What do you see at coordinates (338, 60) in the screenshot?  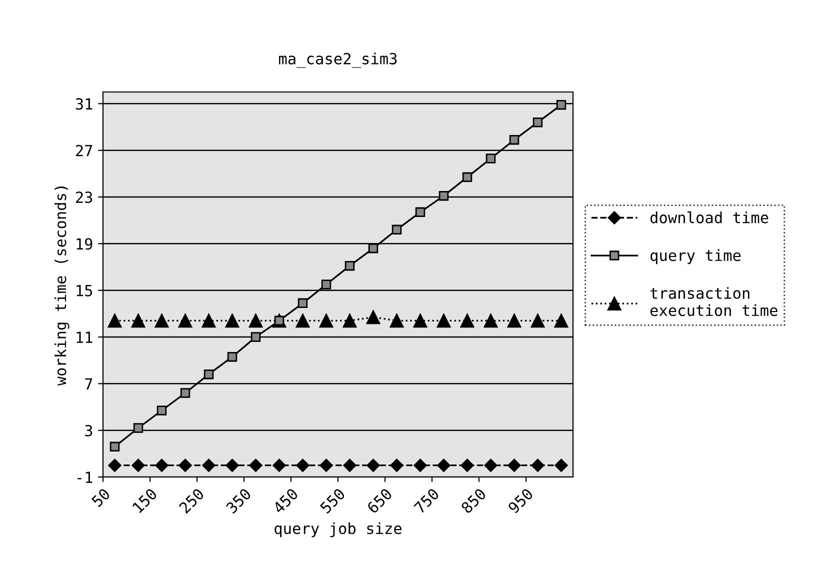 I see `chart-title: ma_case2_sim3` at bounding box center [338, 60].